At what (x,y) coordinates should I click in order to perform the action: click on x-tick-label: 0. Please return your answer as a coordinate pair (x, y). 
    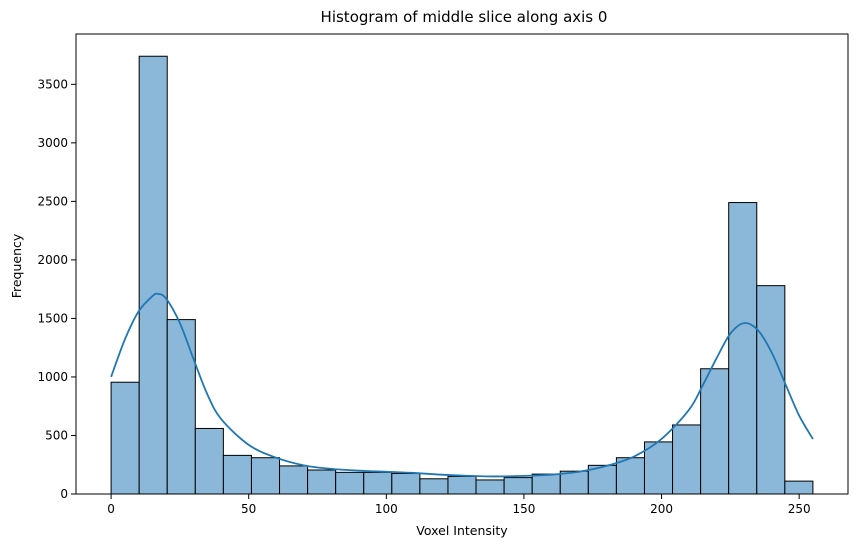
    Looking at the image, I should click on (111, 509).